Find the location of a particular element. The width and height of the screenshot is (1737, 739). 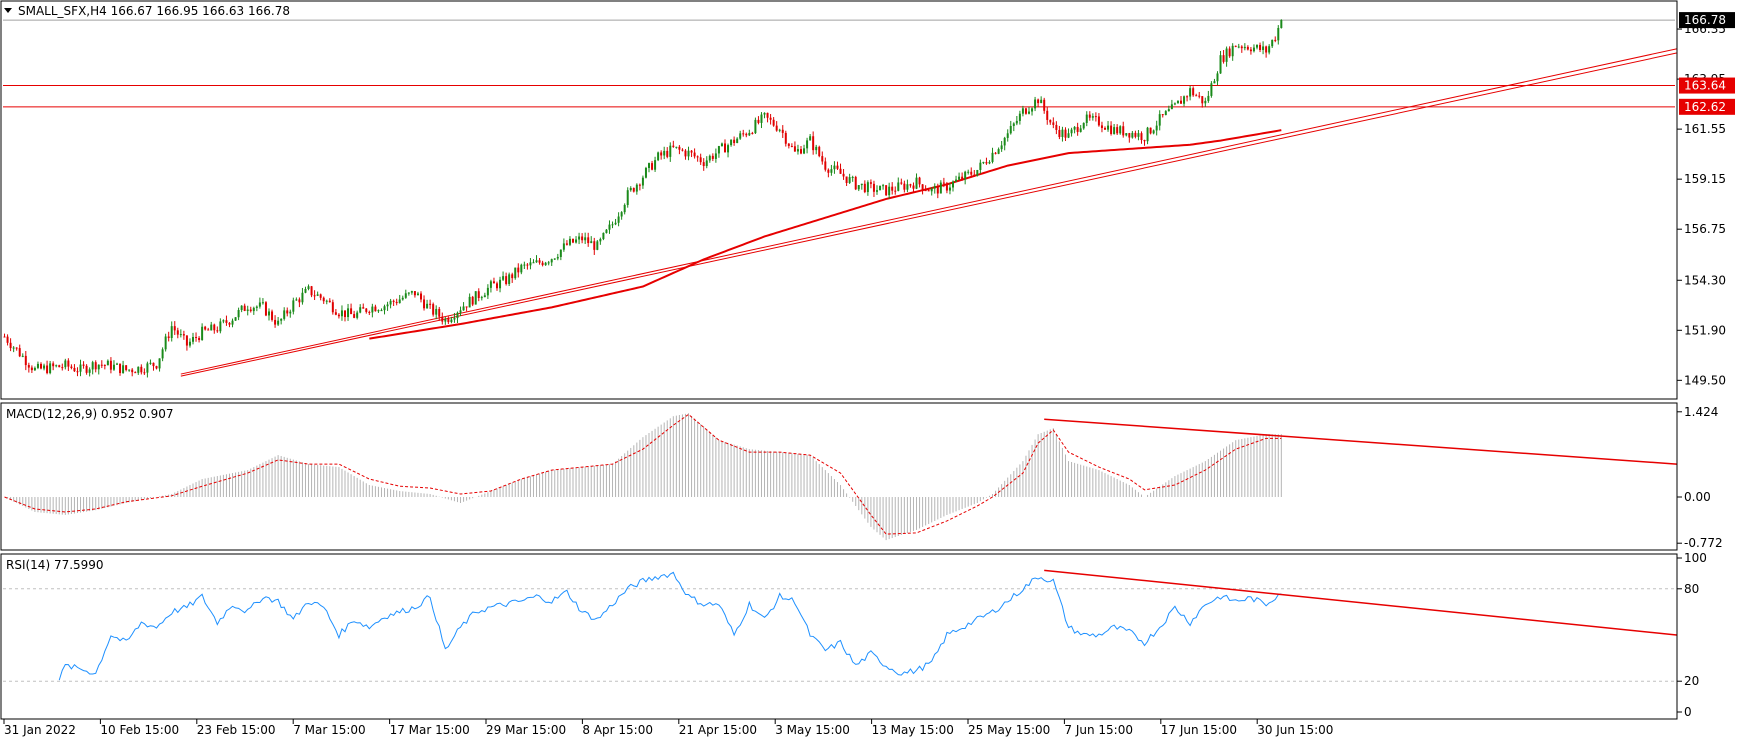

current-price-tag: 166.78 is located at coordinates (1707, 20).